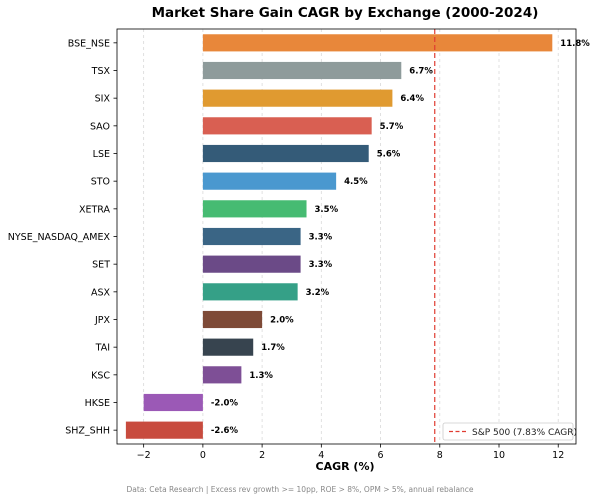 Image resolution: width=600 pixels, height=499 pixels. What do you see at coordinates (101, 265) in the screenshot?
I see `category-label: SET` at bounding box center [101, 265].